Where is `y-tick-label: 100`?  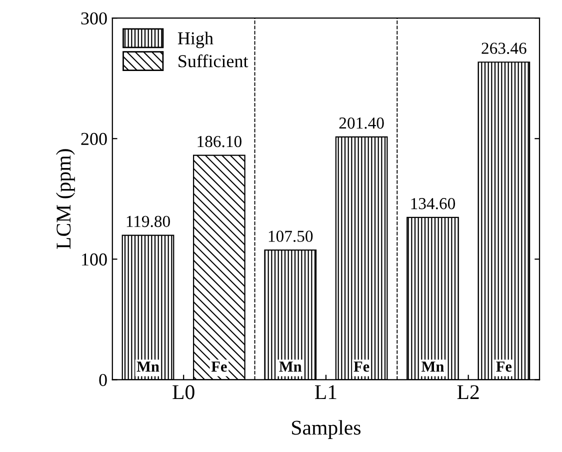
y-tick-label: 100 is located at coordinates (94, 259).